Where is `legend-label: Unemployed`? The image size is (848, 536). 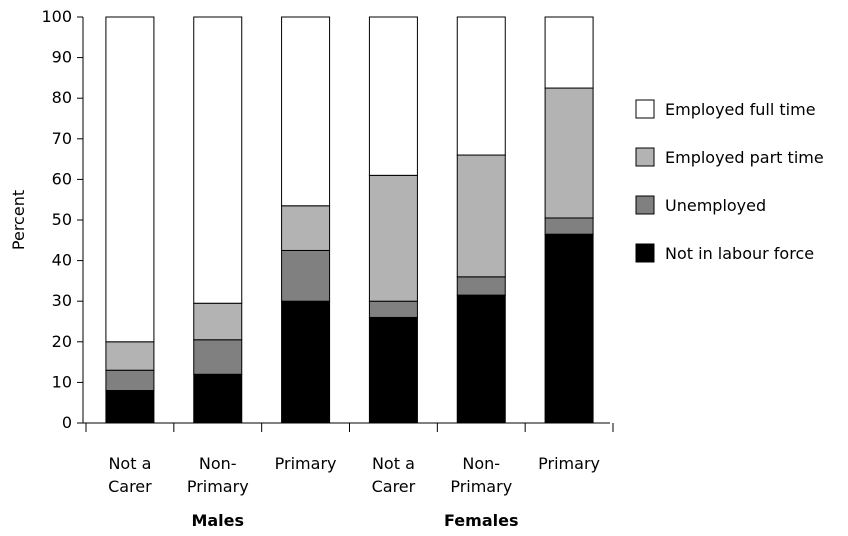 legend-label: Unemployed is located at coordinates (715, 205).